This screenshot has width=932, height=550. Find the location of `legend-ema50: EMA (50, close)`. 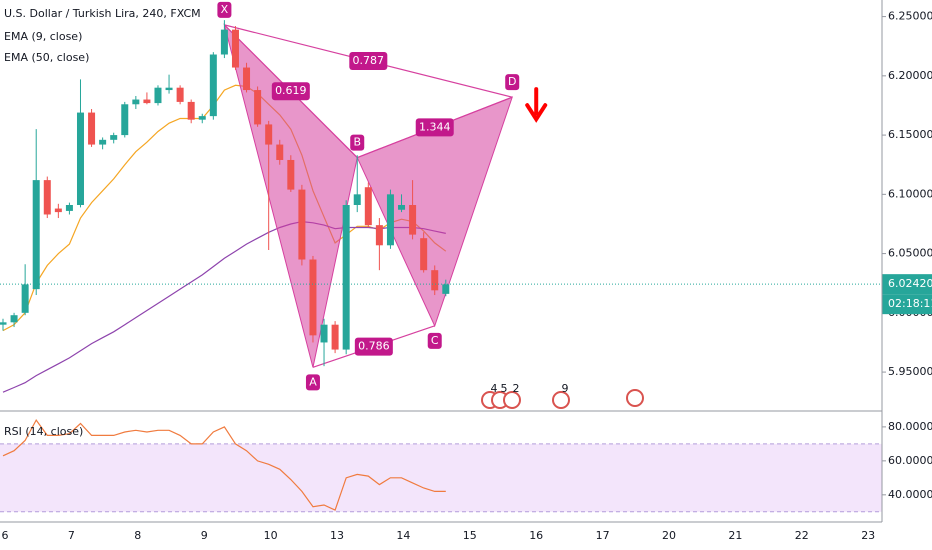

legend-ema50: EMA (50, close) is located at coordinates (46, 57).